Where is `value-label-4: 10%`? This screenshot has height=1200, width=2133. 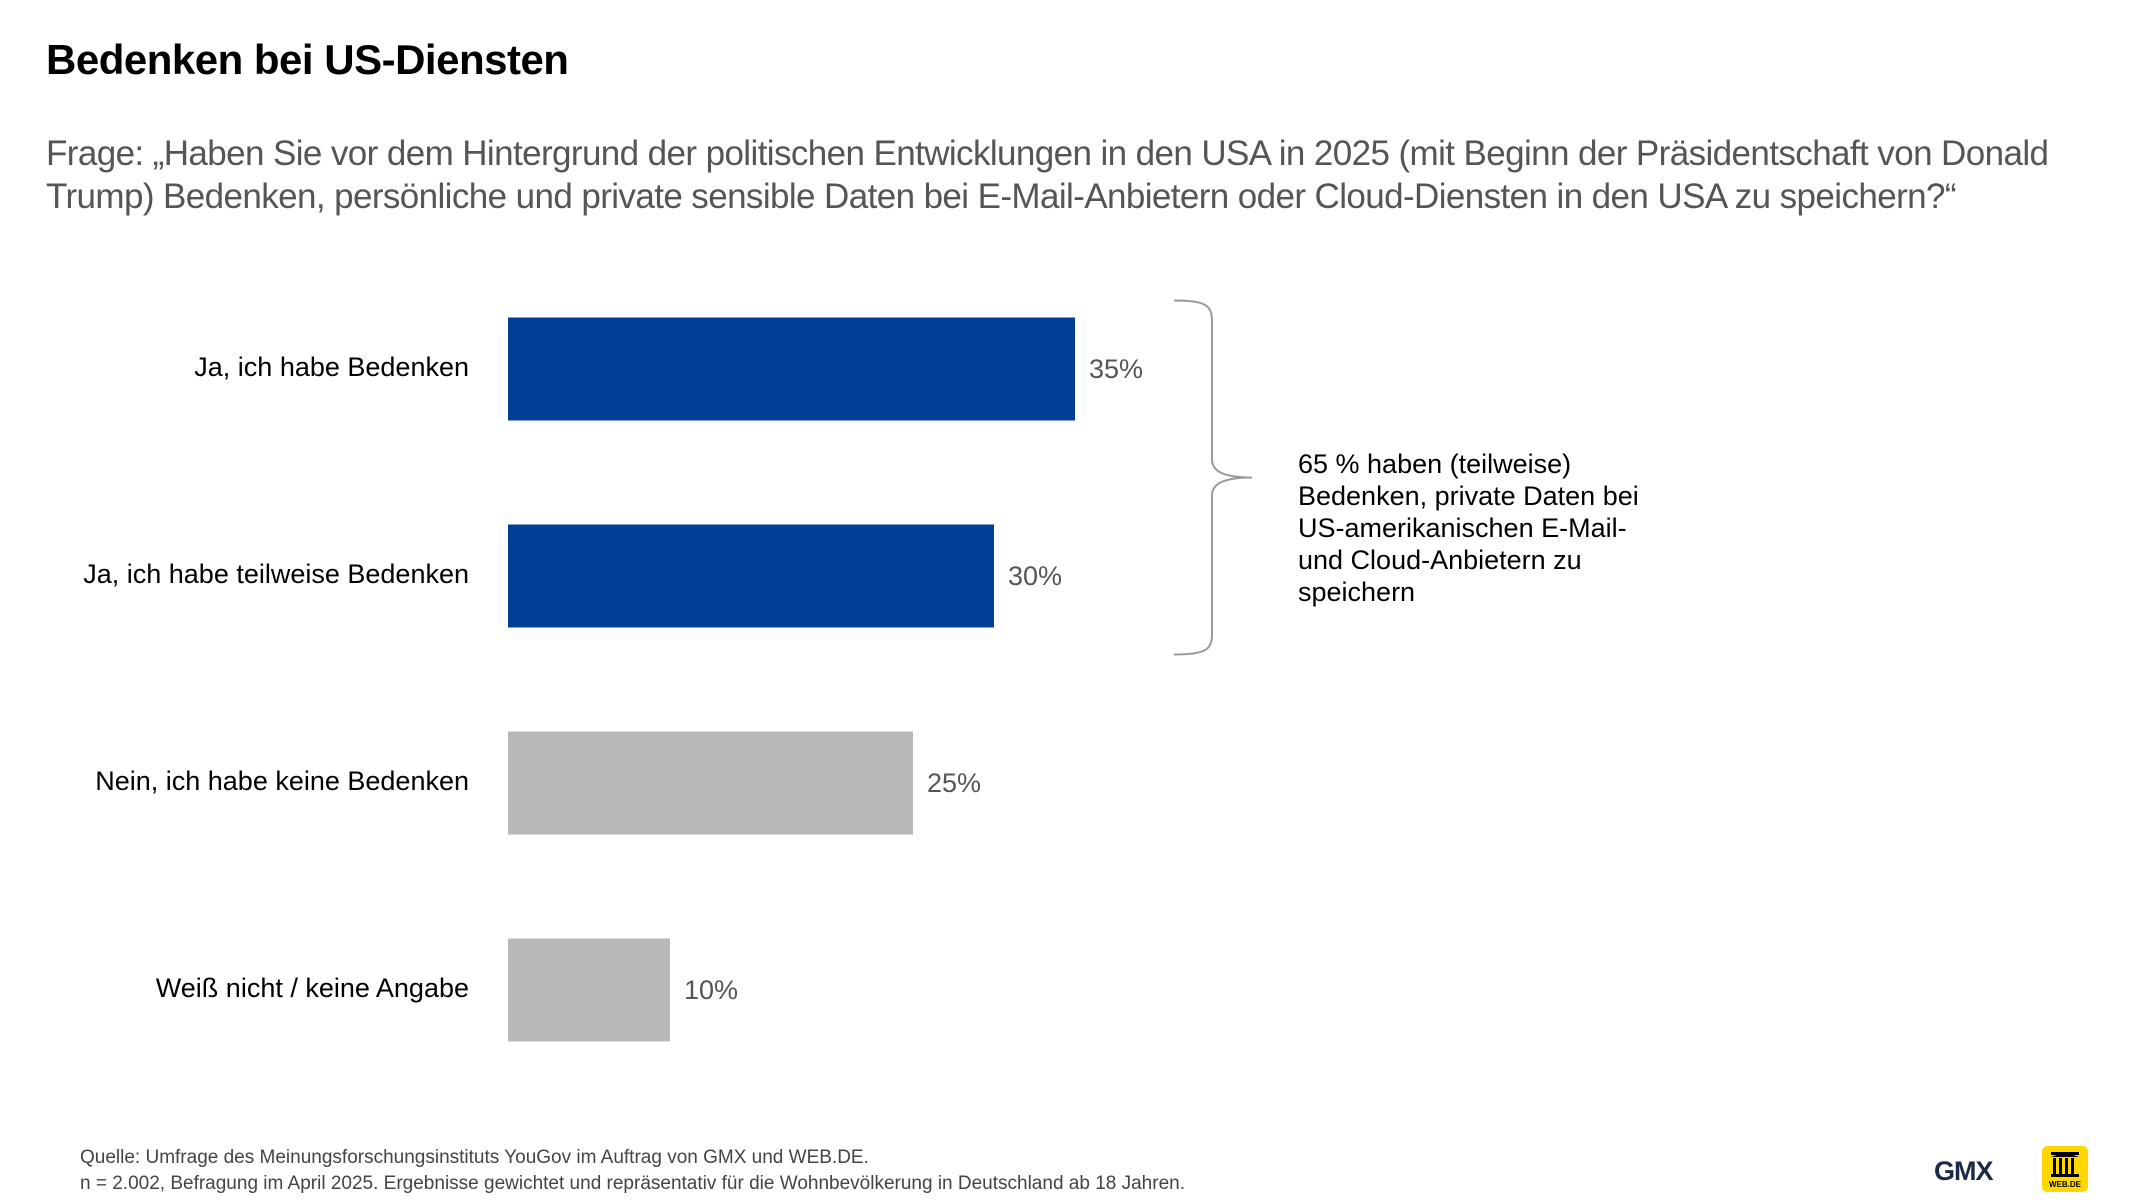 value-label-4: 10% is located at coordinates (711, 990).